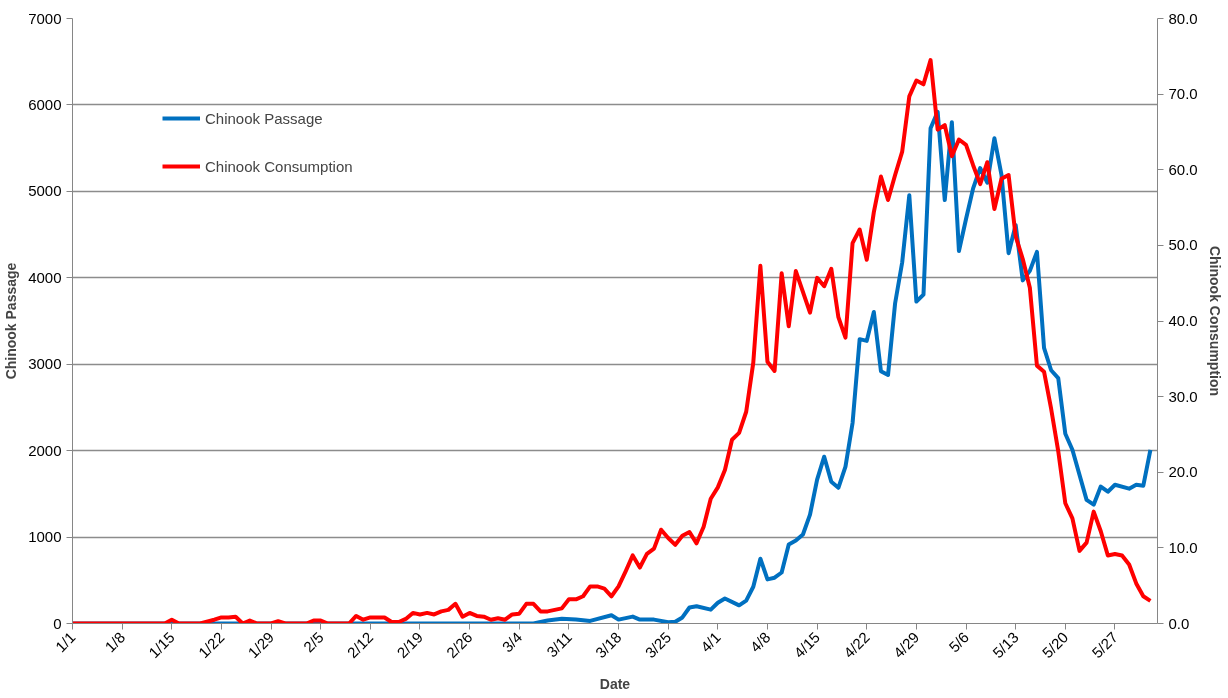 This screenshot has width=1228, height=698. What do you see at coordinates (1214, 321) in the screenshot?
I see `y2-axis-title: Chinook Consumption` at bounding box center [1214, 321].